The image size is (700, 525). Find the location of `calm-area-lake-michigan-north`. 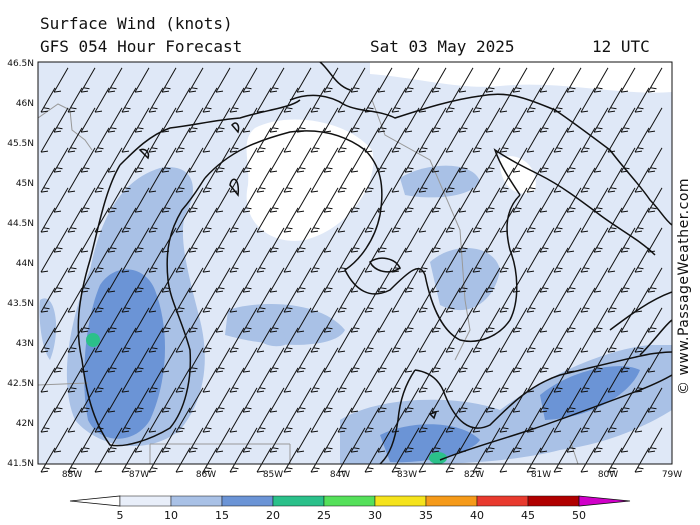

calm-area-lake-michigan-north is located at coordinates (310, 180).